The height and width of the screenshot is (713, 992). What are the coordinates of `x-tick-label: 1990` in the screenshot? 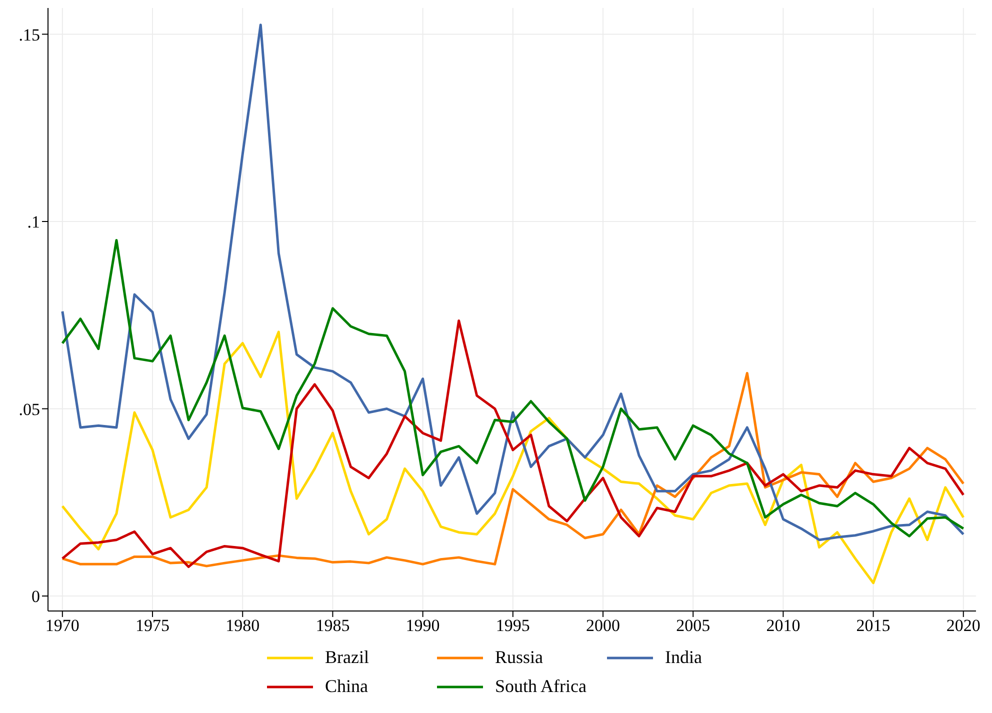 It's located at (423, 626).